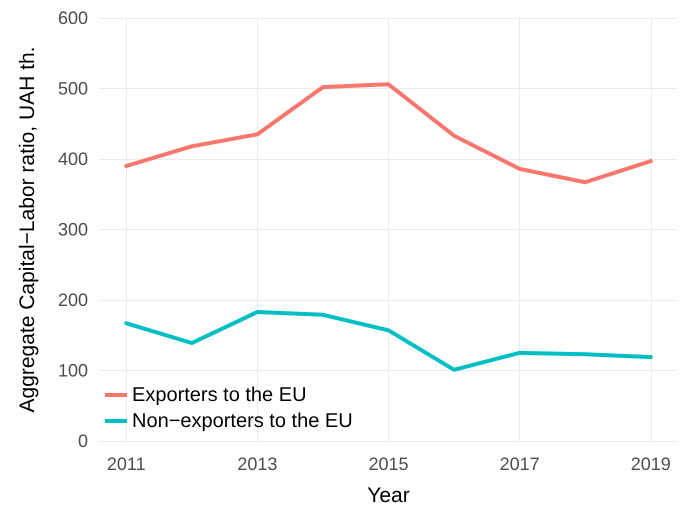 The height and width of the screenshot is (515, 697). I want to click on x-tick-label: 2017, so click(520, 464).